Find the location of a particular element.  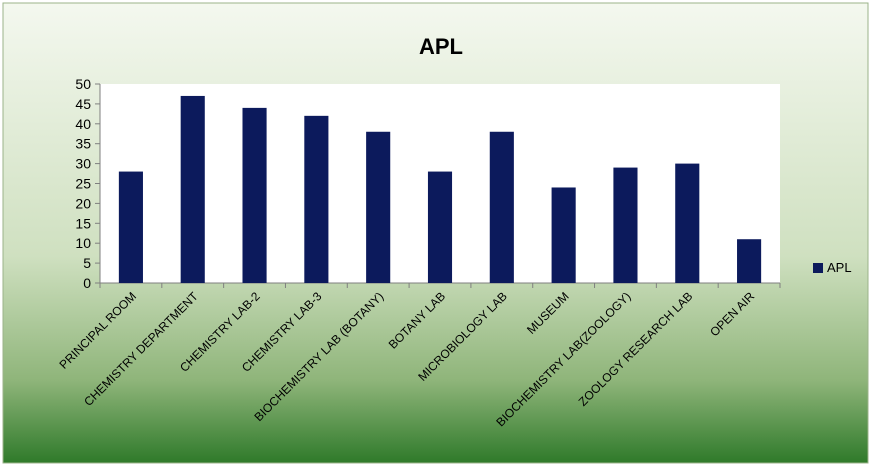

y-axis: 0 5 10 15 20 25 30 35 40 45 50 is located at coordinates (88, 183).